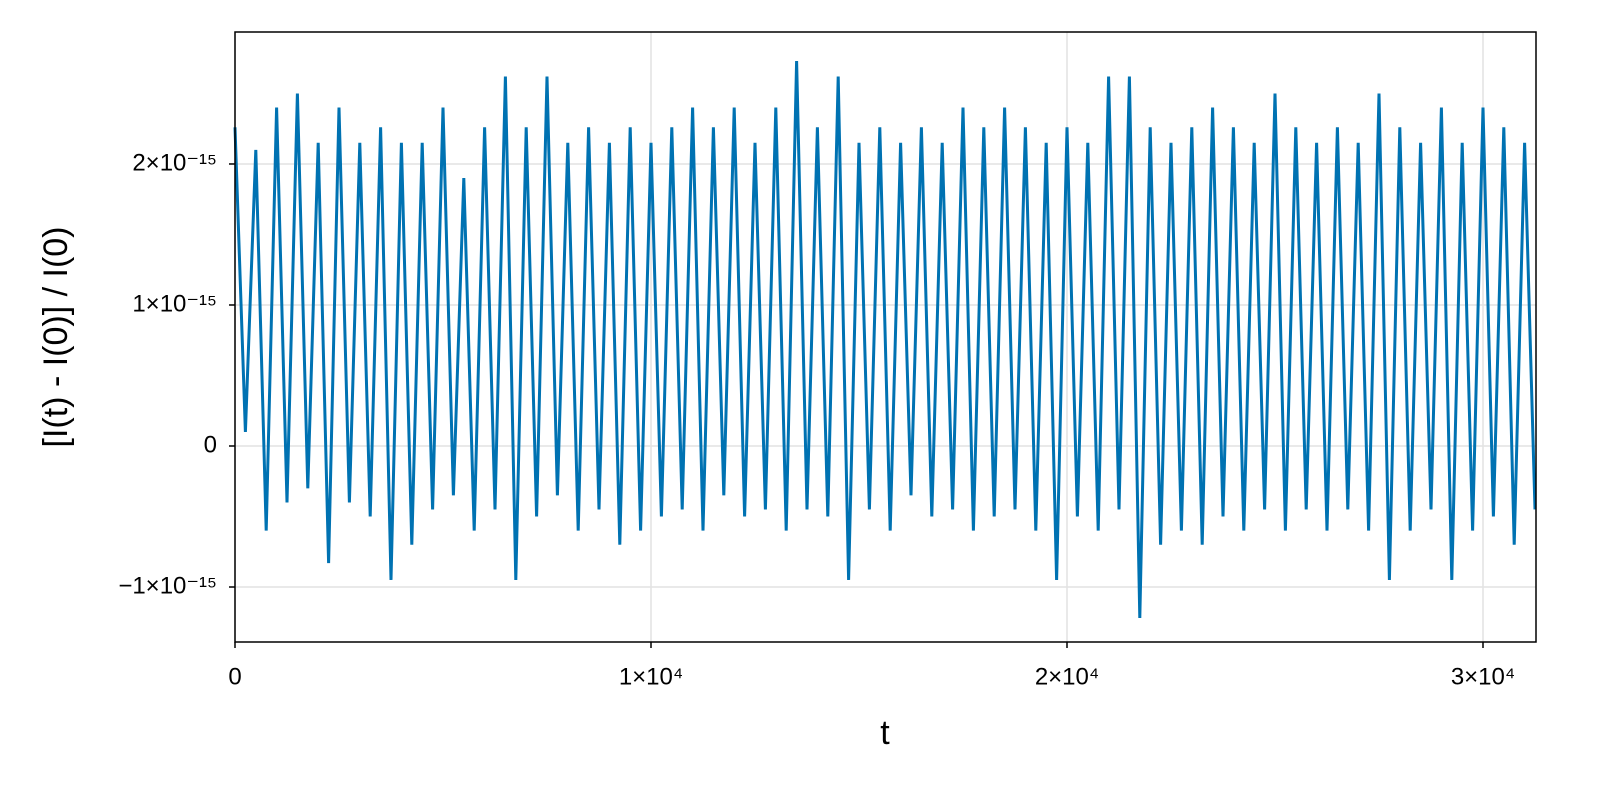  I want to click on y-tick-label: 2×10⁻¹⁵, so click(174, 162).